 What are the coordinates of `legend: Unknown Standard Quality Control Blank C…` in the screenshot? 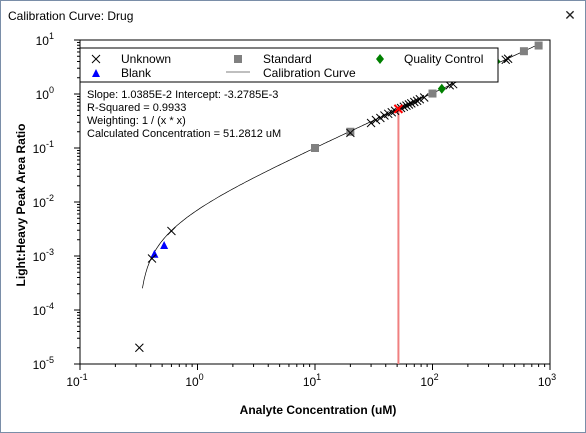 It's located at (289, 65).